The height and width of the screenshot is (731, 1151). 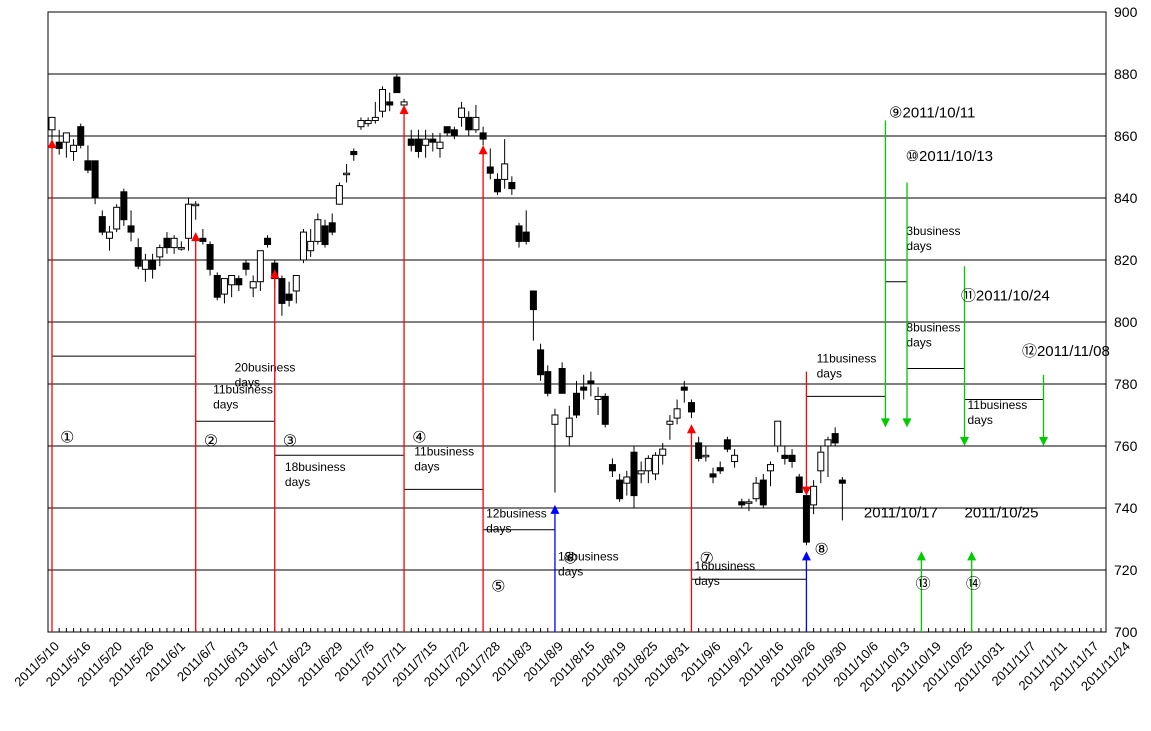 I want to click on y-tick-label: 800, so click(x=1126, y=322).